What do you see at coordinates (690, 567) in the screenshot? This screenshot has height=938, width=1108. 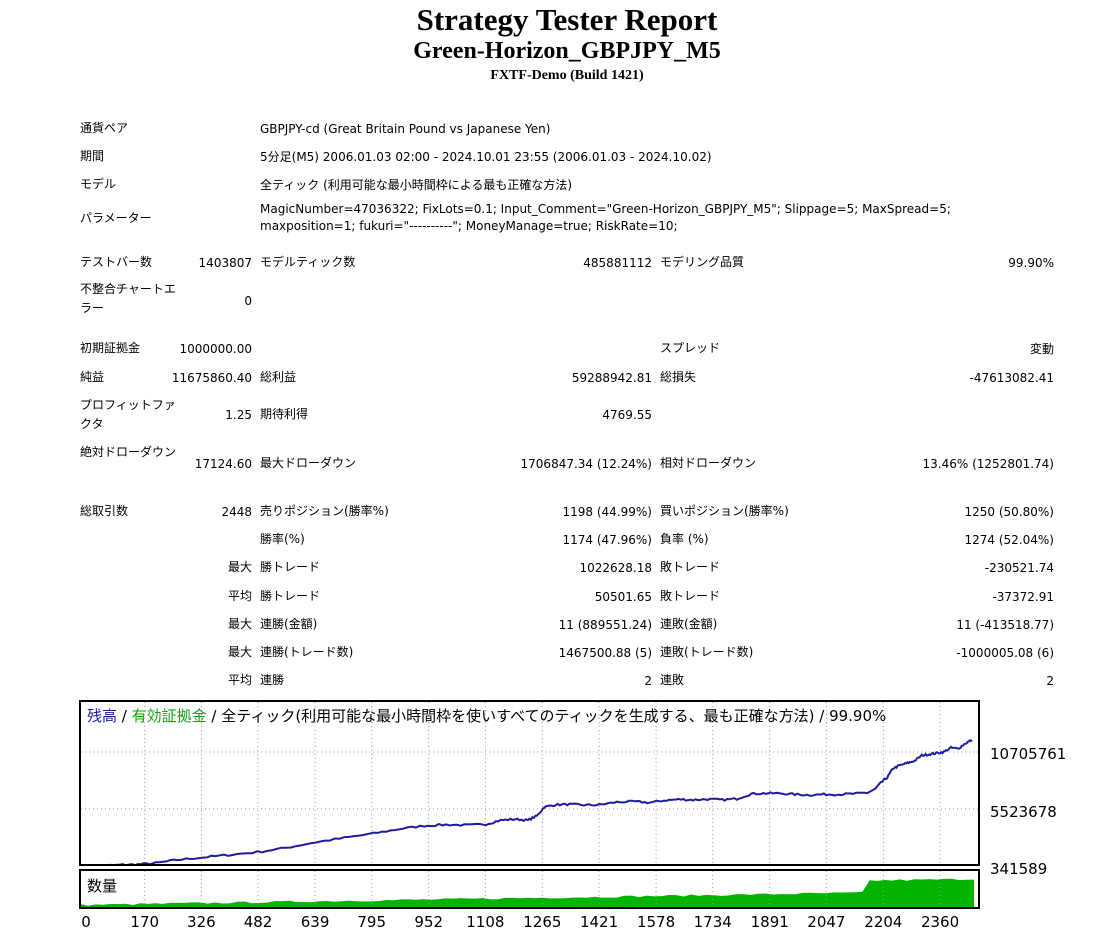 I see `largest-loss-label: 敗トレード` at bounding box center [690, 567].